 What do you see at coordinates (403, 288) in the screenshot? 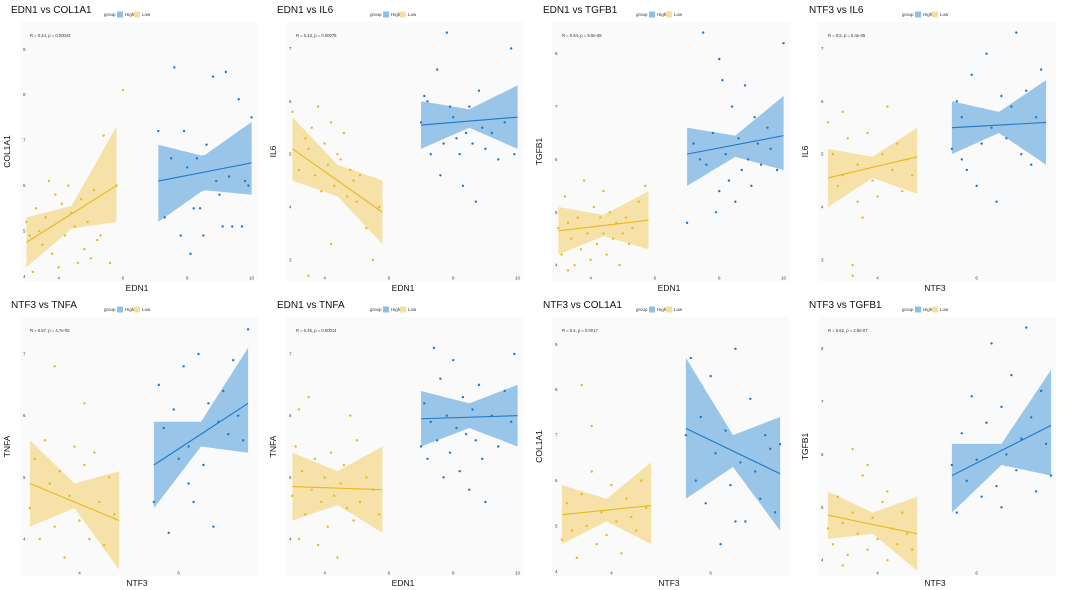
I see `x-axis-label: EDN1` at bounding box center [403, 288].